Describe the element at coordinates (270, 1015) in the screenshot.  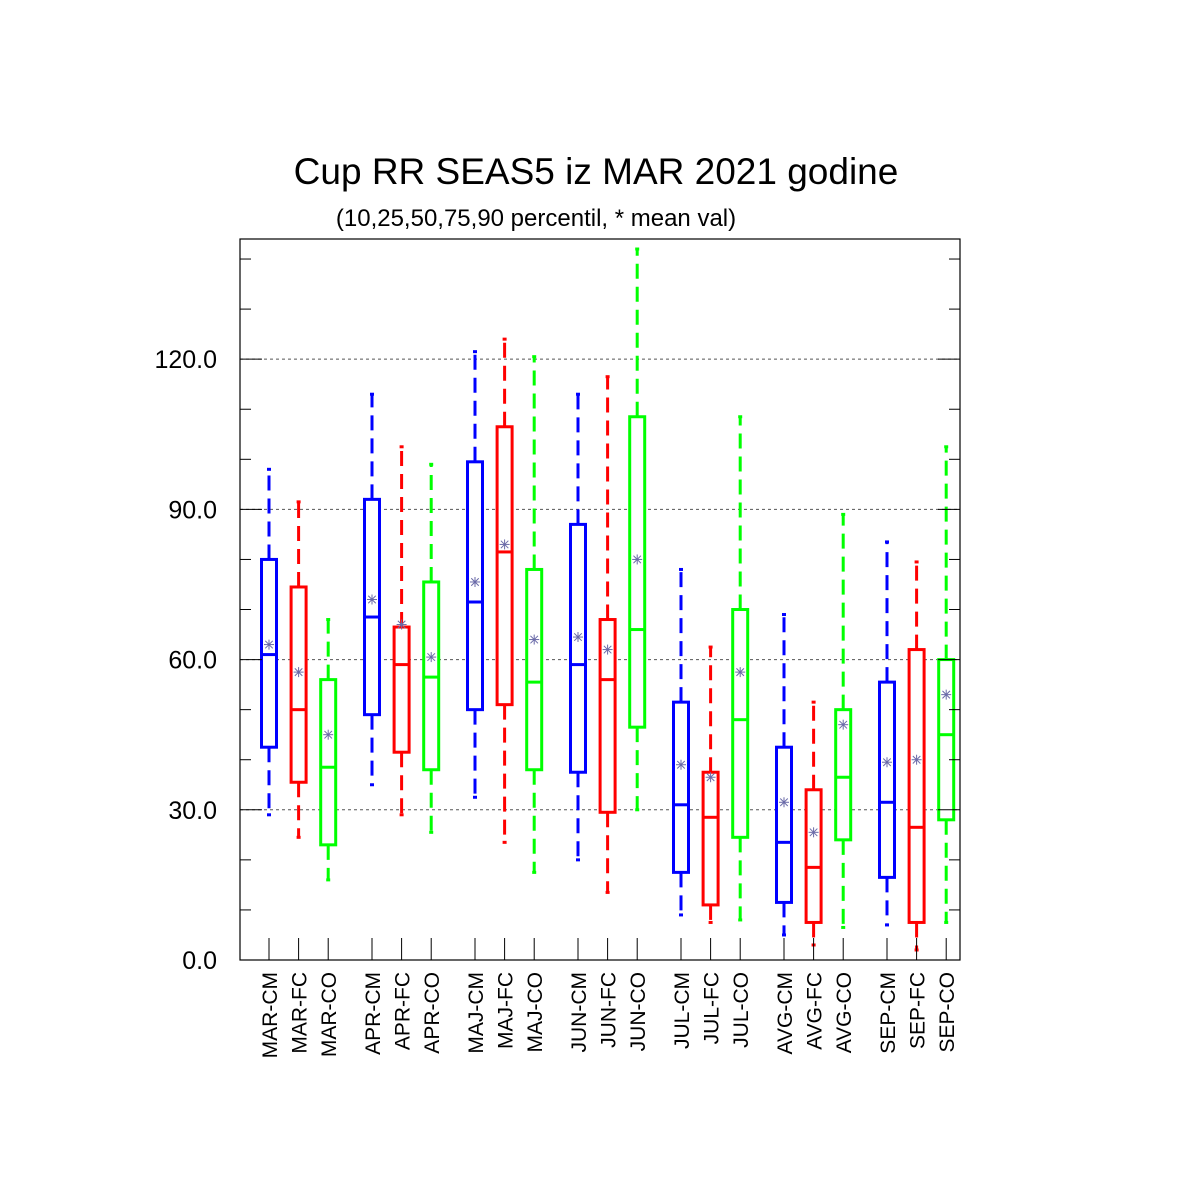
I see `x-tick-label: MAR-CM` at that location.